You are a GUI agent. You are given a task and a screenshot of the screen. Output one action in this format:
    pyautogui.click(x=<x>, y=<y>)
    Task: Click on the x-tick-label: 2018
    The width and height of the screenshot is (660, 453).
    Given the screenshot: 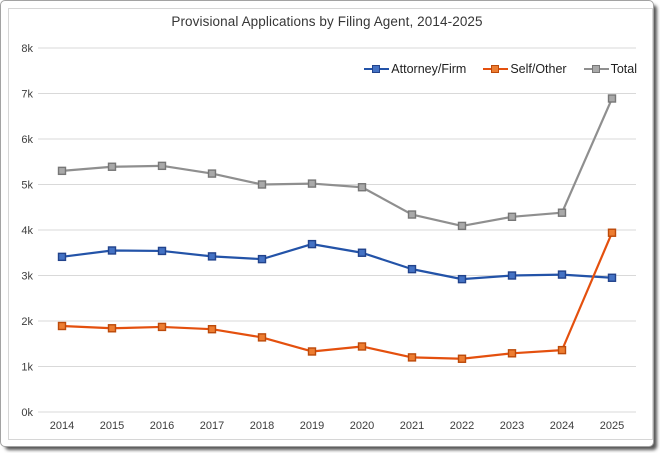 What is the action you would take?
    pyautogui.click(x=262, y=426)
    